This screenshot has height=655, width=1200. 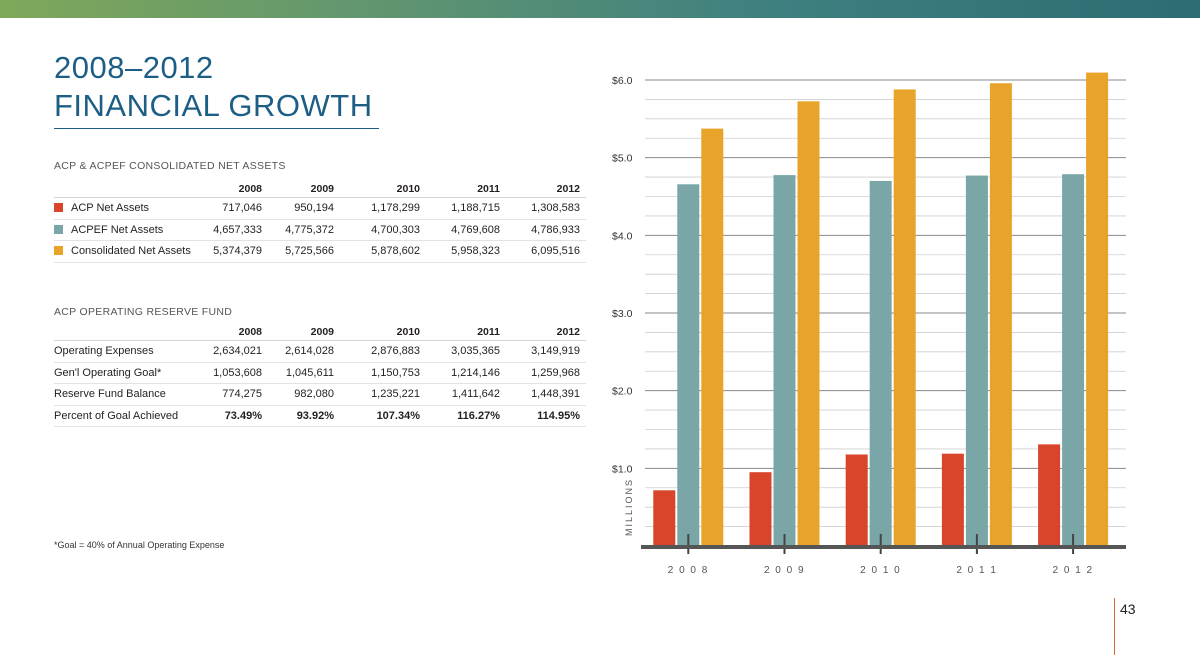 What do you see at coordinates (1073, 570) in the screenshot?
I see `x-tick-label: 2 0 1 2` at bounding box center [1073, 570].